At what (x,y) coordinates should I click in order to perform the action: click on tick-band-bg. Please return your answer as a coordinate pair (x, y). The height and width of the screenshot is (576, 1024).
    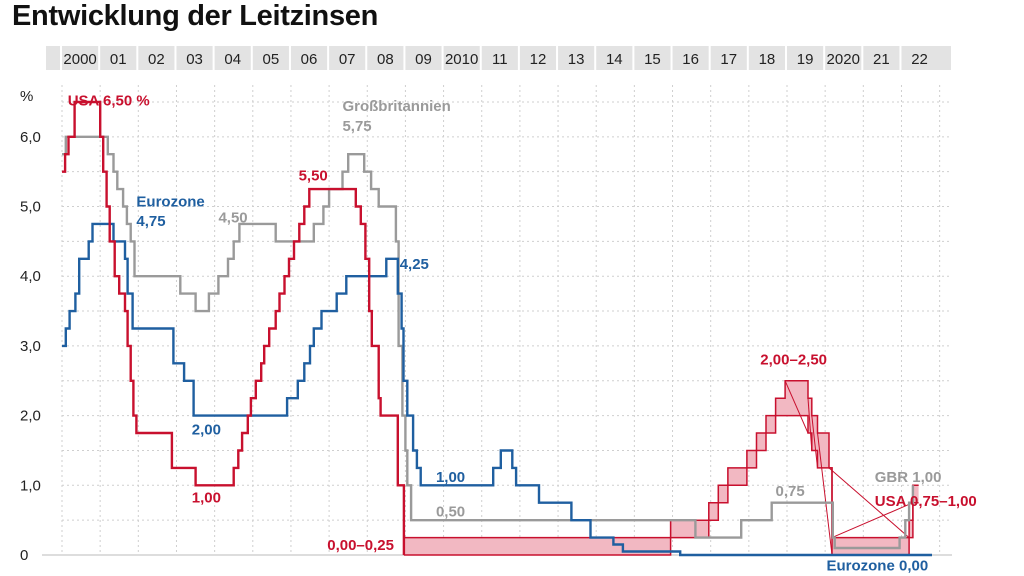
    Looking at the image, I should click on (498, 58).